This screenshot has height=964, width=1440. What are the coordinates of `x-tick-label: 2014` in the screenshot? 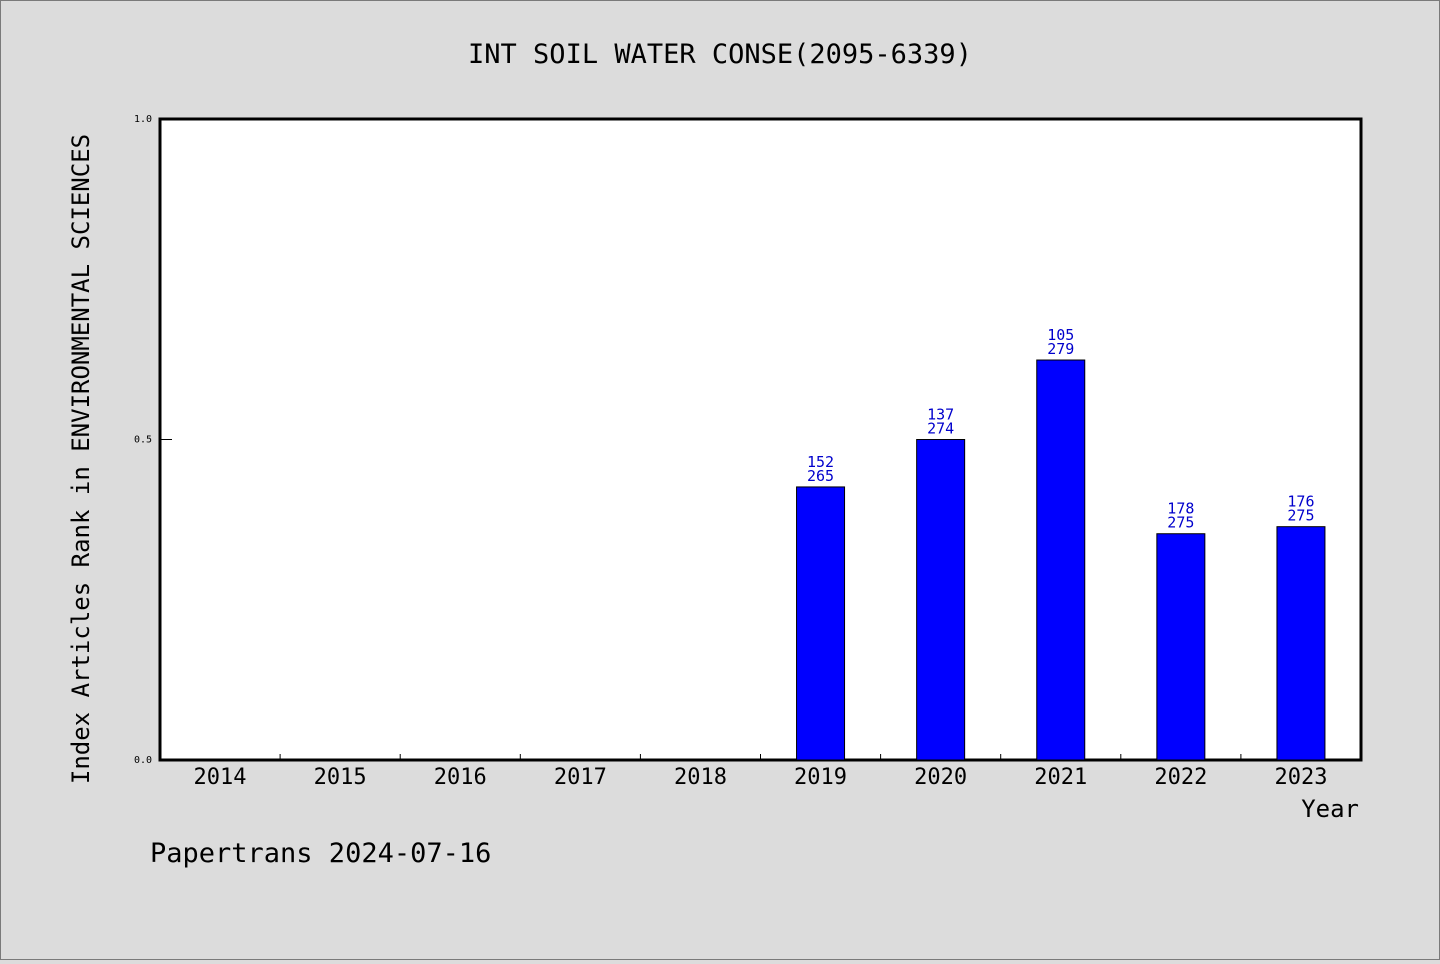 It's located at (220, 777).